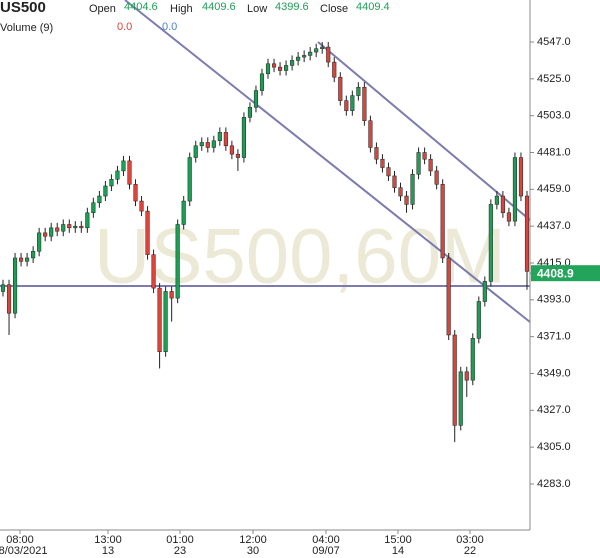  What do you see at coordinates (470, 551) in the screenshot?
I see `x-tick-label: 22` at bounding box center [470, 551].